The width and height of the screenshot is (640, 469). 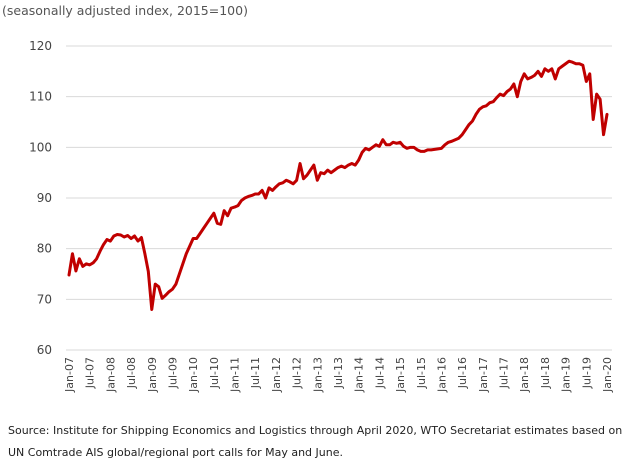 I want to click on x-tick-label: Jan-19, so click(x=566, y=375).